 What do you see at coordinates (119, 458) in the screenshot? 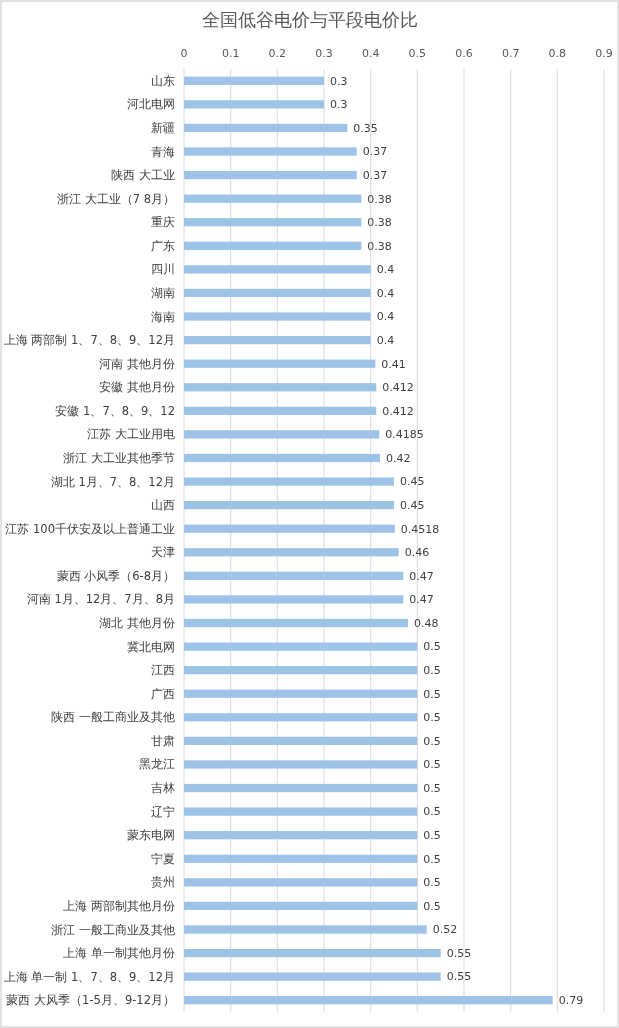
I see `y-tick-label: 浙江 大工业其他季节` at bounding box center [119, 458].